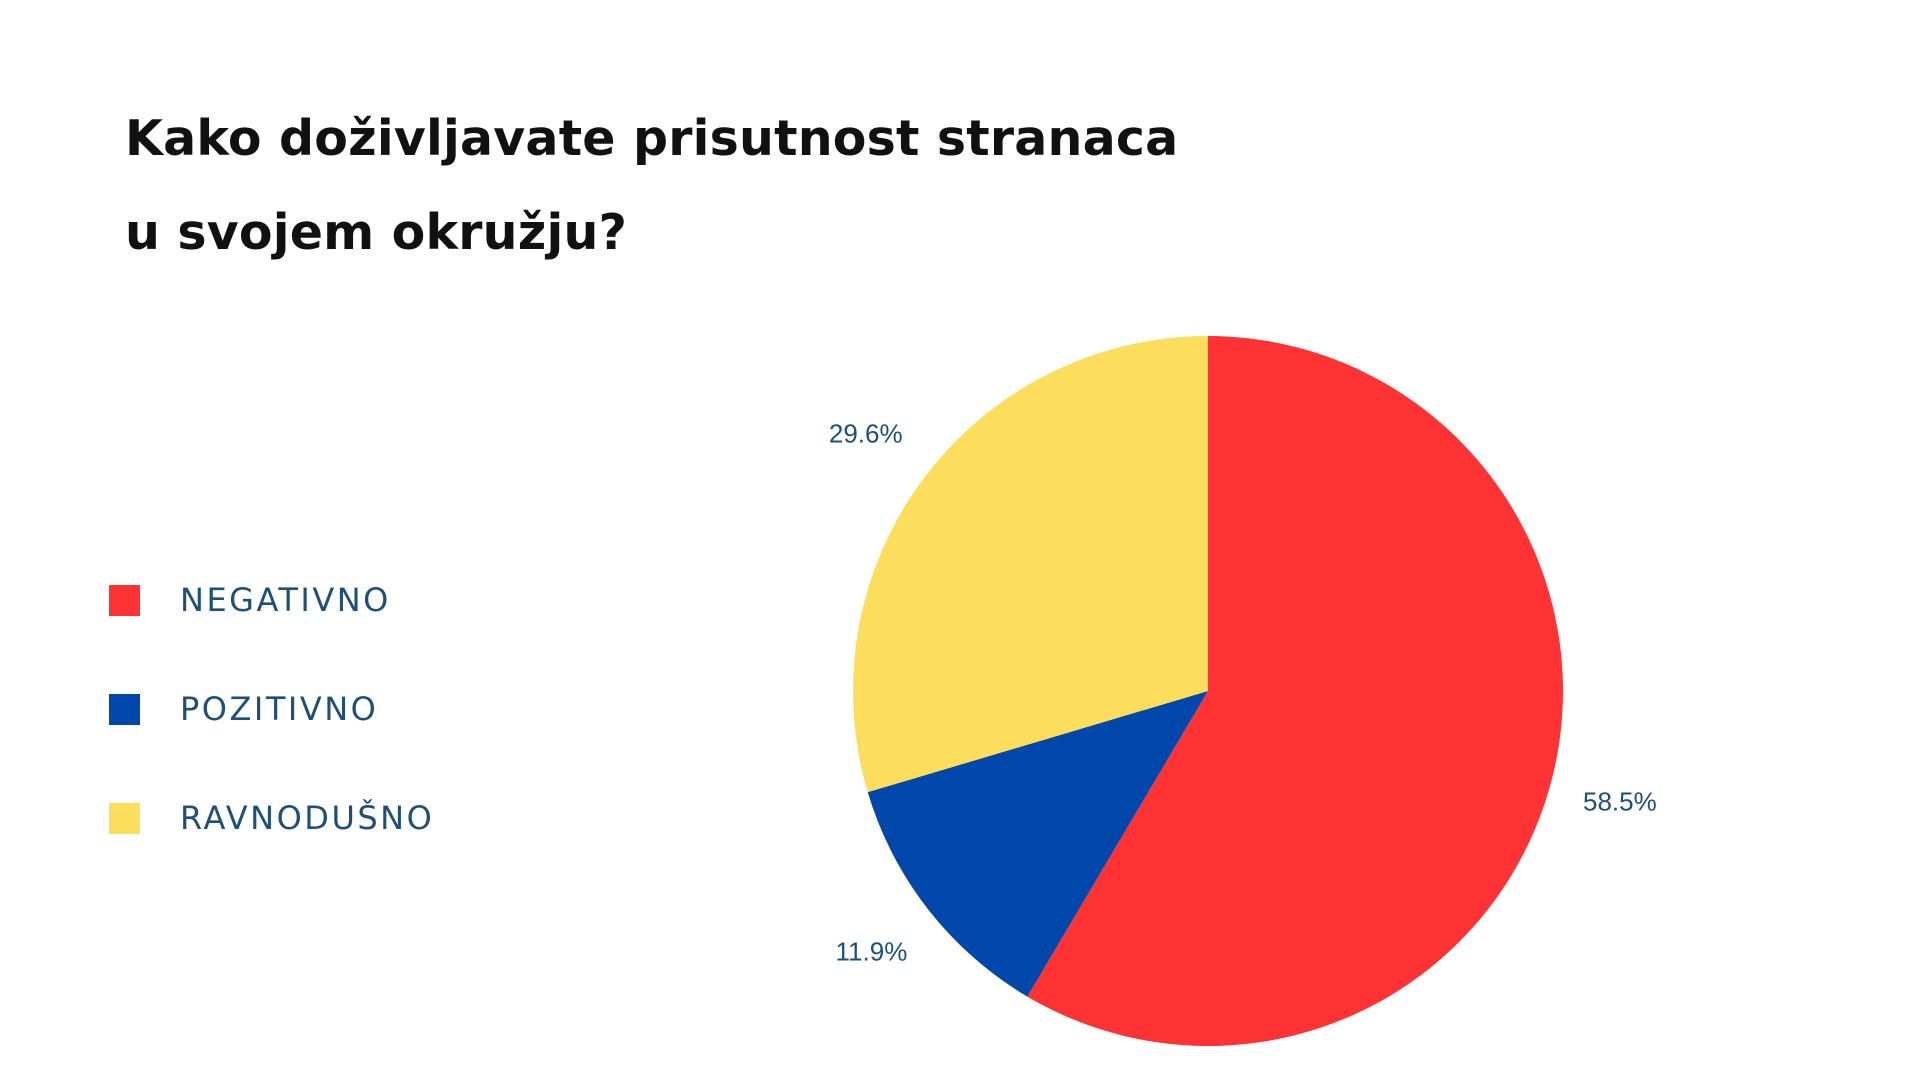  What do you see at coordinates (307, 818) in the screenshot?
I see `legend-label-ravnodusno: RAVNODUŠNO` at bounding box center [307, 818].